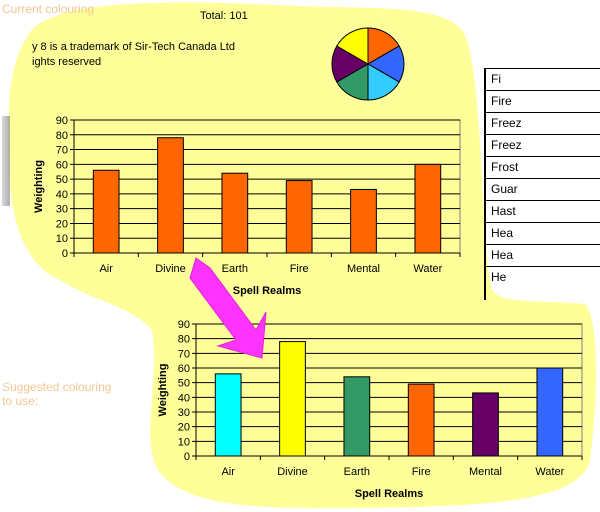 The image size is (600, 512). I want to click on caption-suggested-line1: Suggested colouring, so click(57, 387).